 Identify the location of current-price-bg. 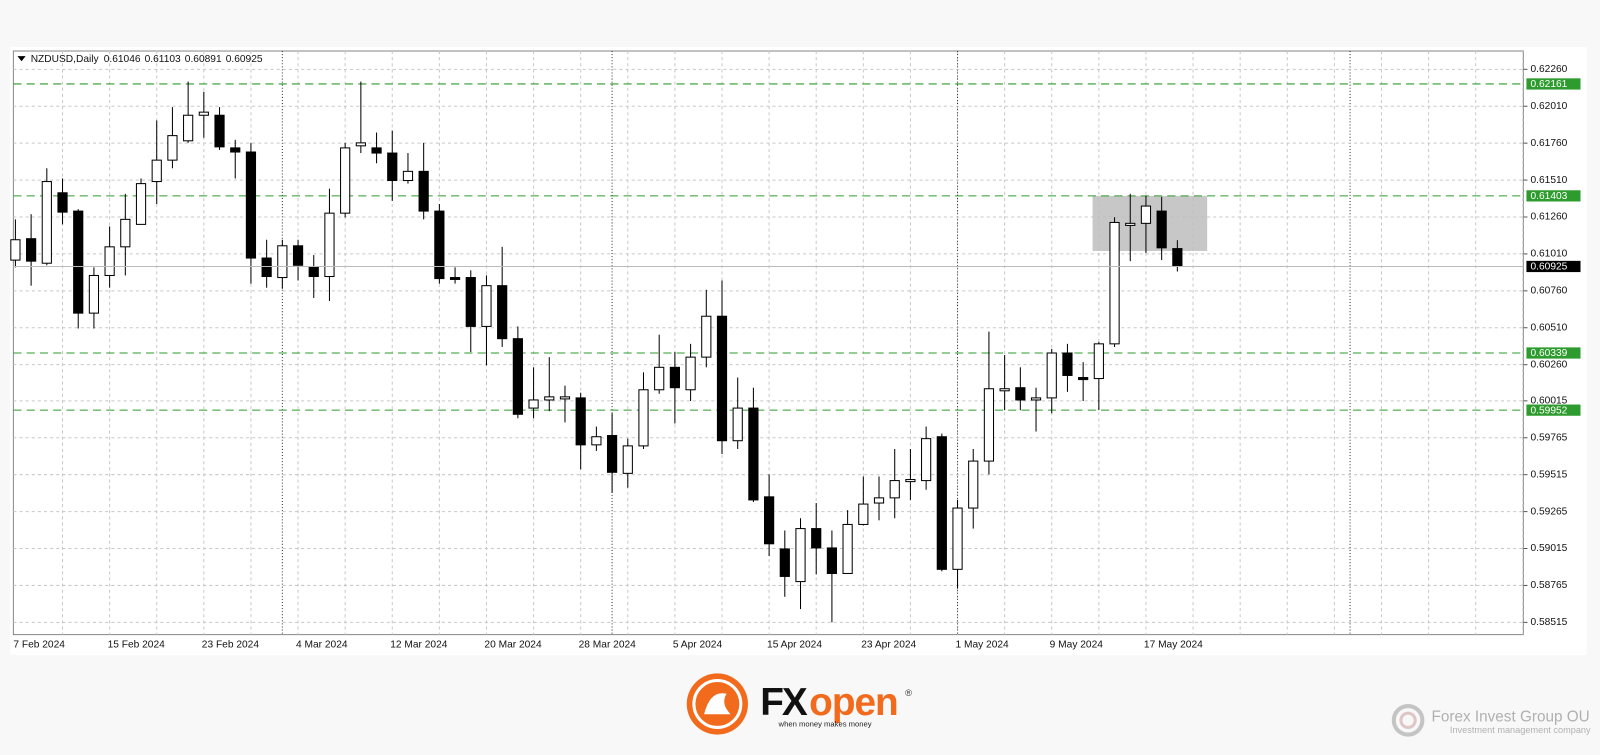
(1553, 266).